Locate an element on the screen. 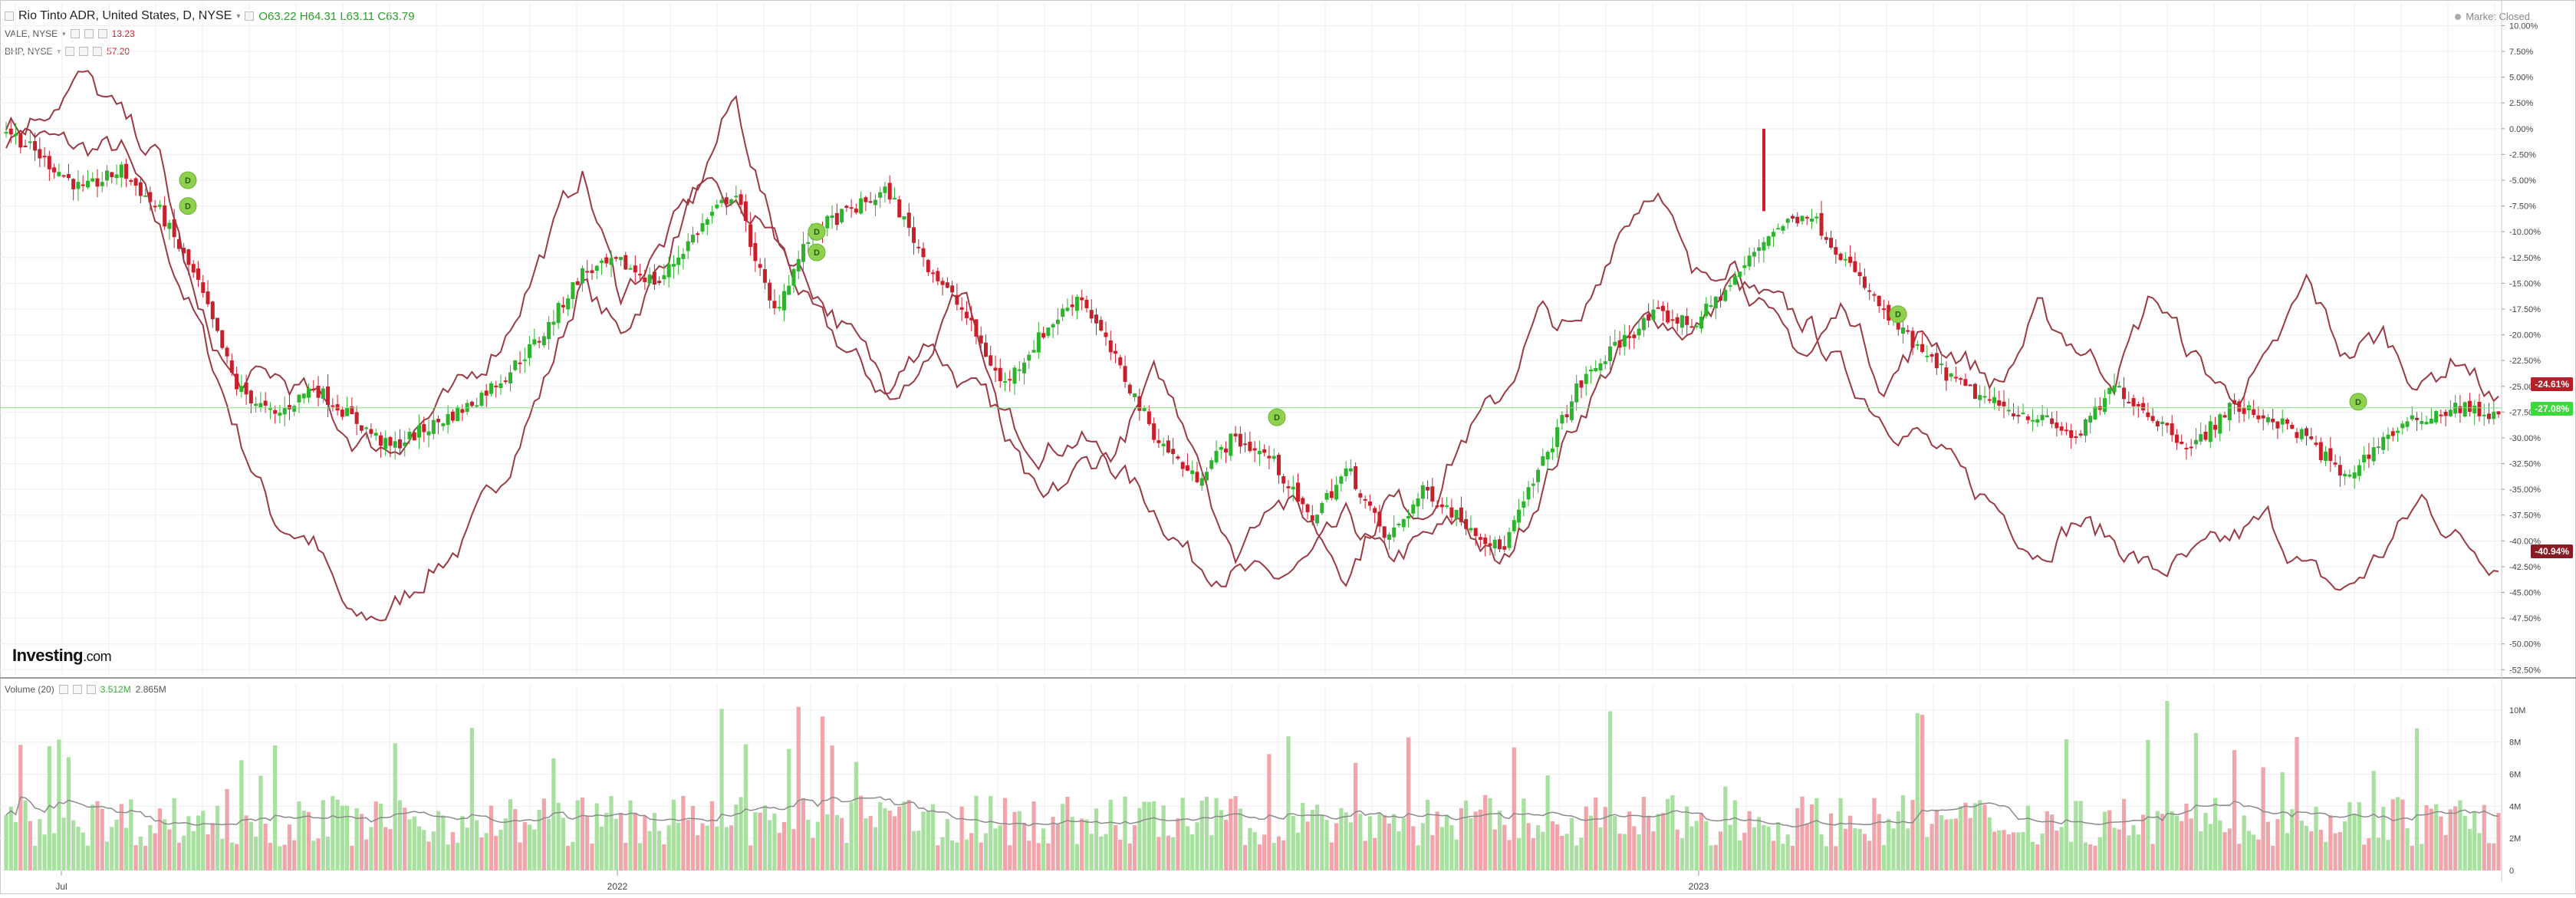  collapse-toggle-icon is located at coordinates (9, 16).